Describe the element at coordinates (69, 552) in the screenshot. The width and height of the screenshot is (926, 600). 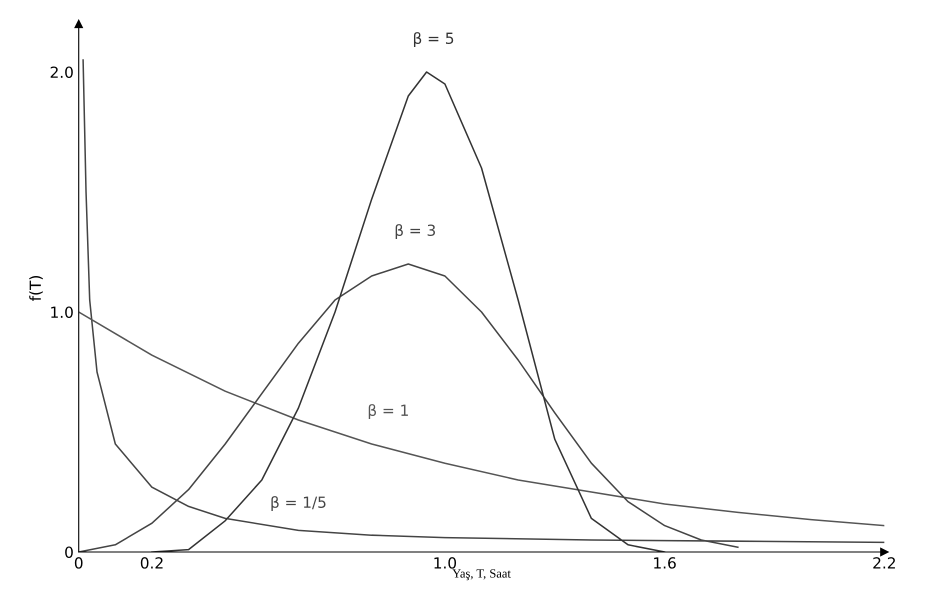
I see `y-tick-label: 0` at that location.